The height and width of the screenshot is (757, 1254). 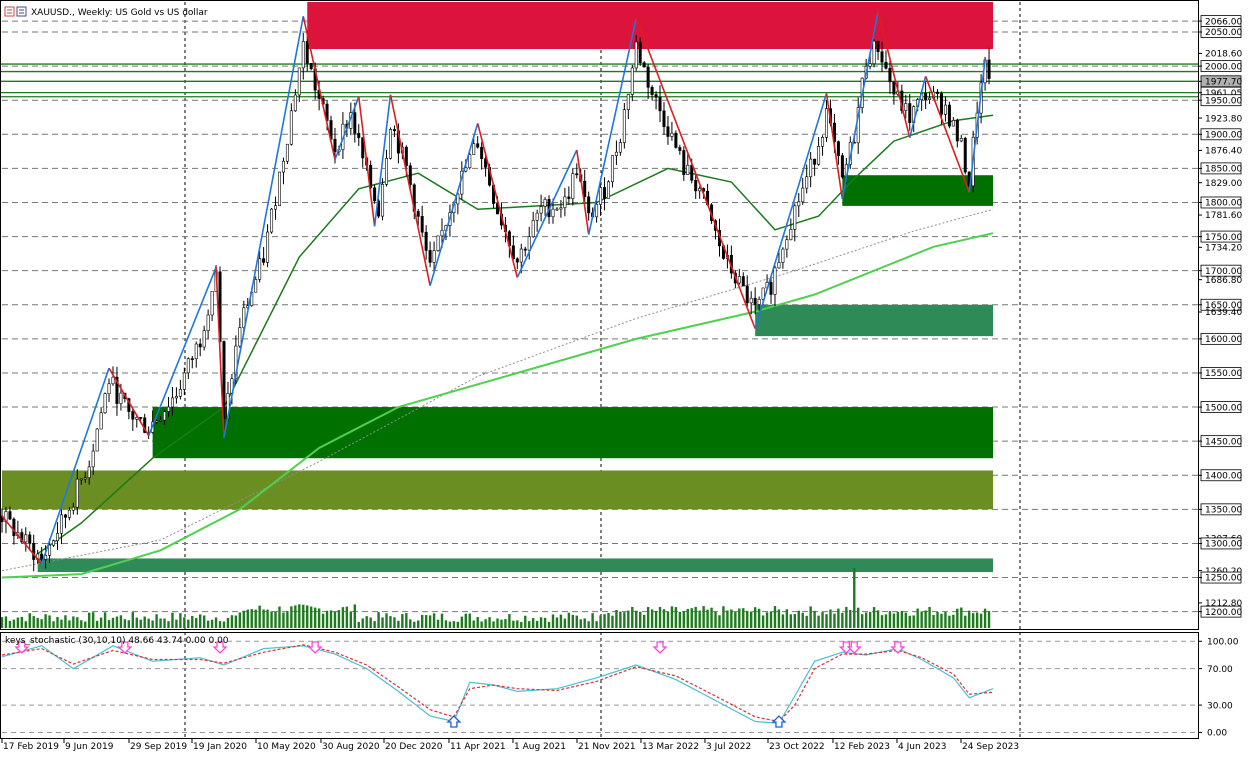 What do you see at coordinates (15, 11) in the screenshot?
I see `chart-window-icon` at bounding box center [15, 11].